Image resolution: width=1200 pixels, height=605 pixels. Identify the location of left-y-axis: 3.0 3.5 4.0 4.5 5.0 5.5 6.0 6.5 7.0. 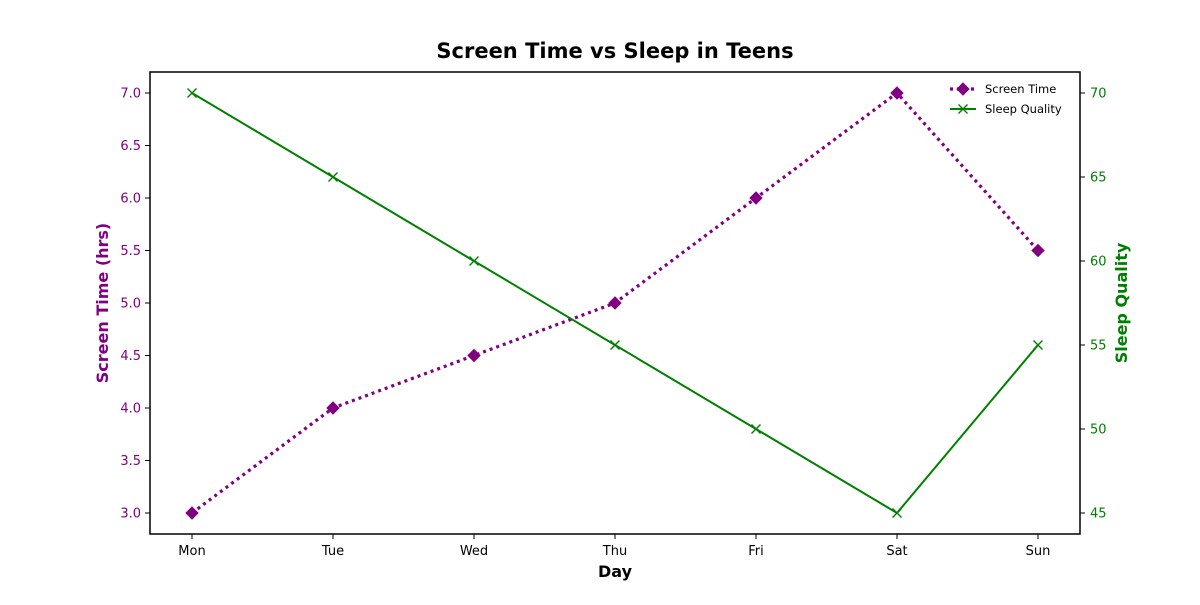
(135, 304).